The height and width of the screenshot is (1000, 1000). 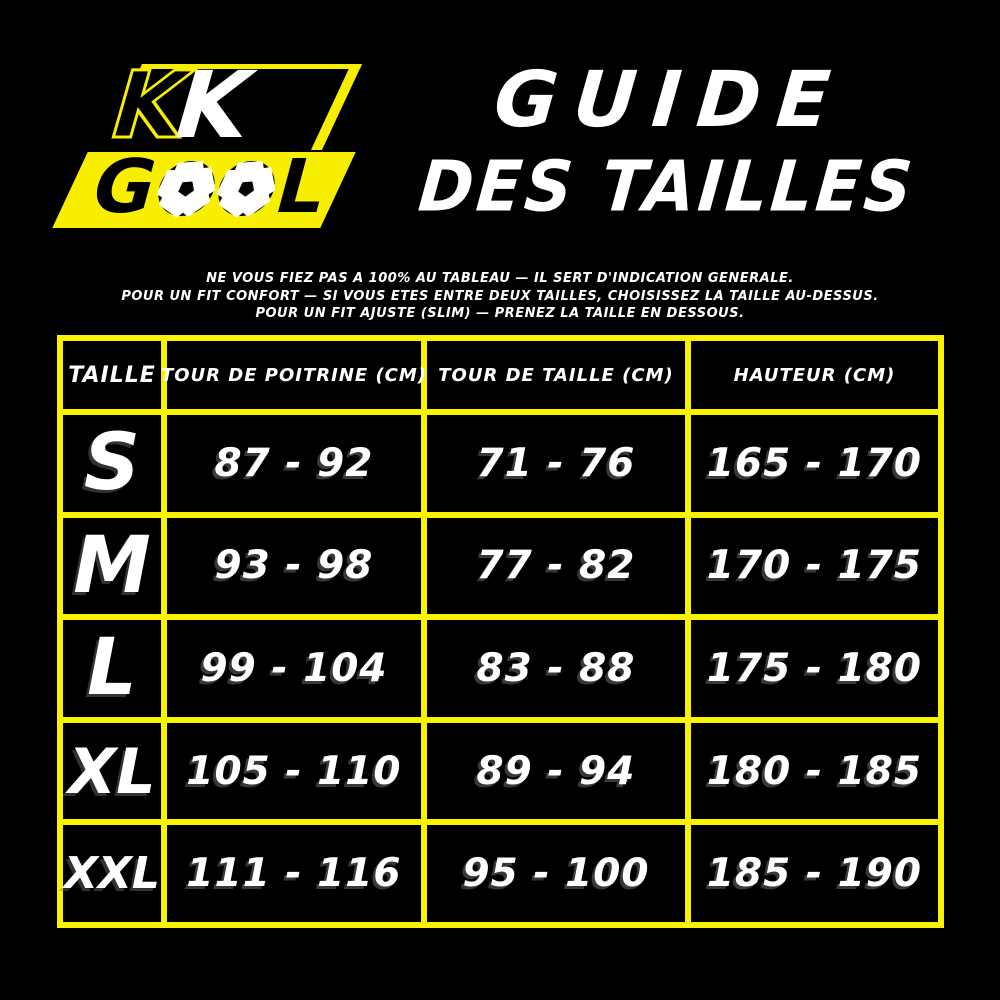 I want to click on logo-letter-g: G, so click(x=124, y=187).